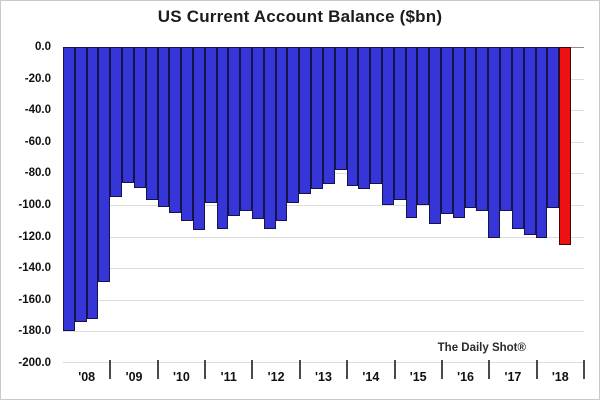 The height and width of the screenshot is (400, 600). I want to click on x-axis-year-cell: '13, so click(324, 375).